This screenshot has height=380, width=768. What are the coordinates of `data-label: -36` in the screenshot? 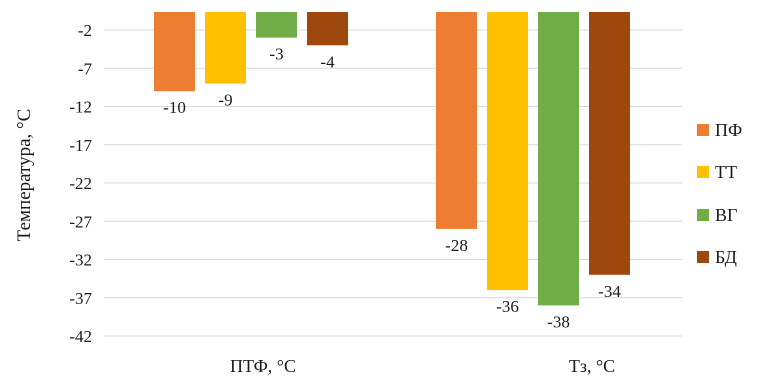 It's located at (507, 306).